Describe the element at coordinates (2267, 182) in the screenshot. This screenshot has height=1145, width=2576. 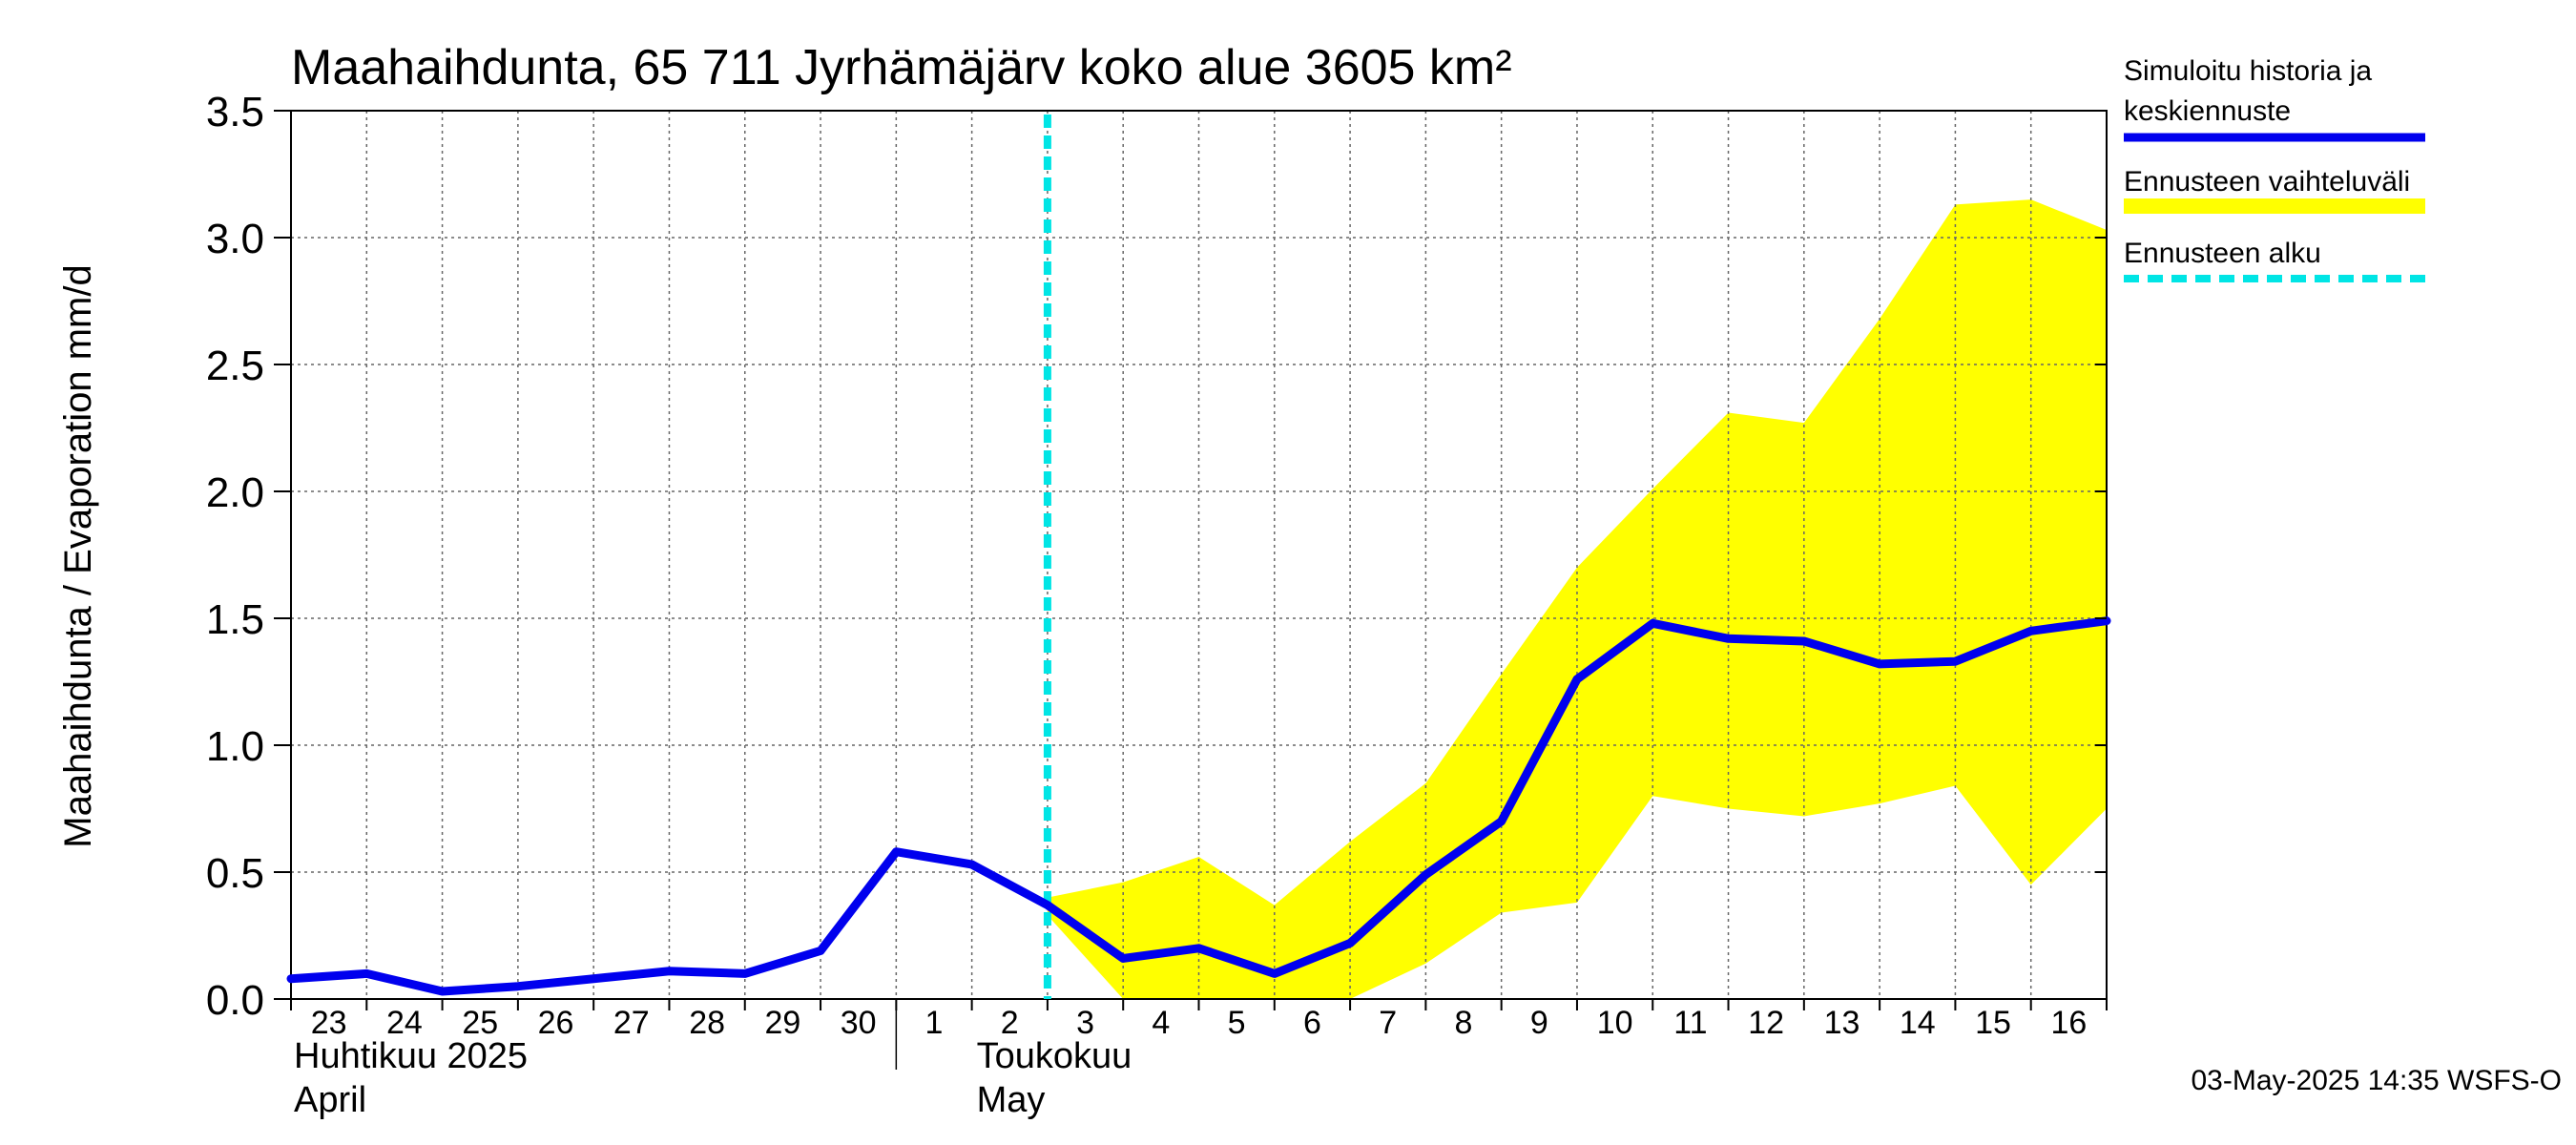
I see `legend-label: Ennusteen vaihteluväli` at that location.